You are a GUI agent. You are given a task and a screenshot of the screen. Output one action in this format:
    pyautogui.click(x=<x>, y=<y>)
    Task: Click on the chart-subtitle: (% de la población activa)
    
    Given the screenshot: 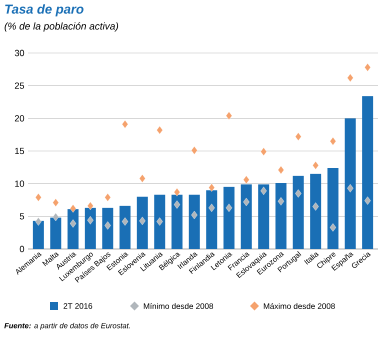 What is the action you would take?
    pyautogui.click(x=61, y=27)
    